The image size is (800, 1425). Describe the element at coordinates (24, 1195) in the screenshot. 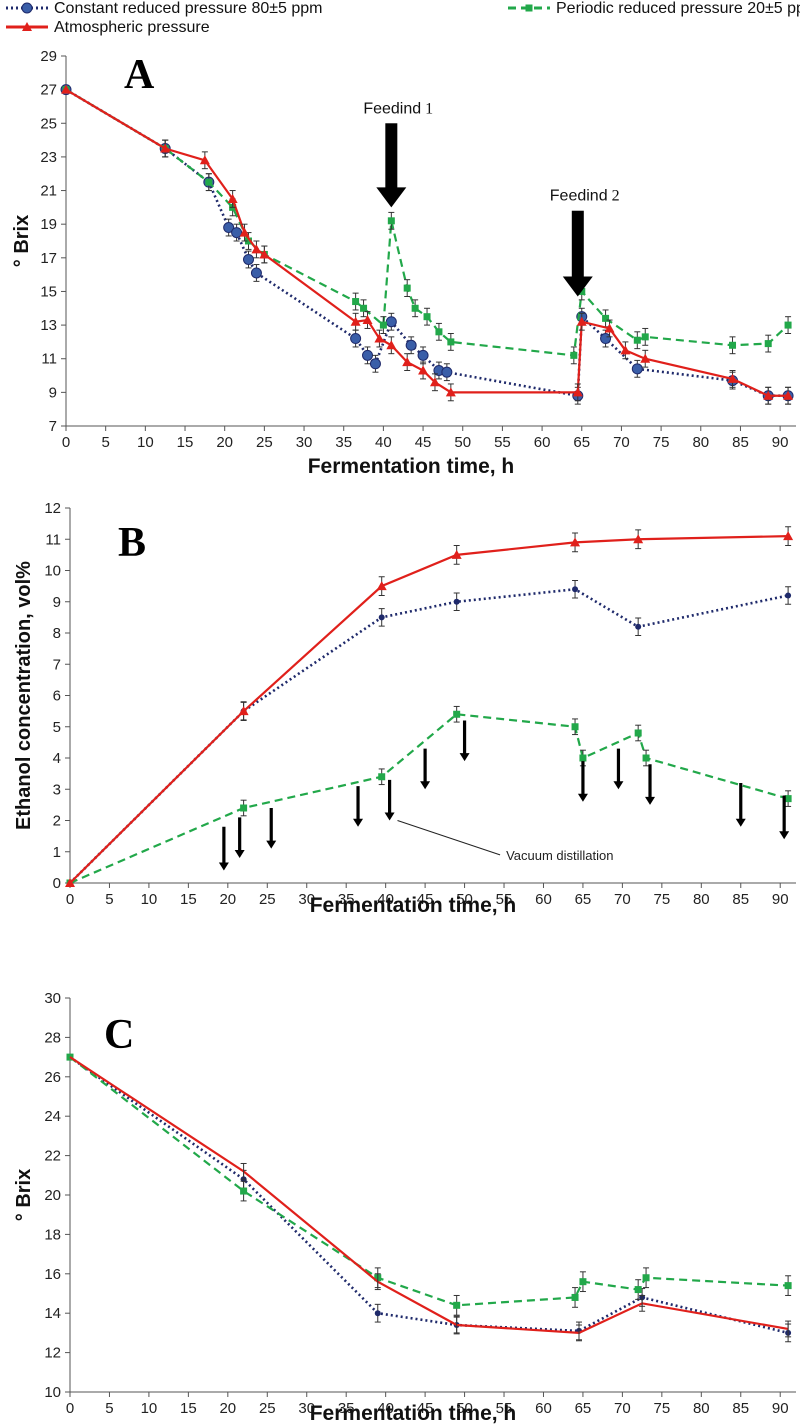

I see `y-axis-label: ° Brix` at that location.